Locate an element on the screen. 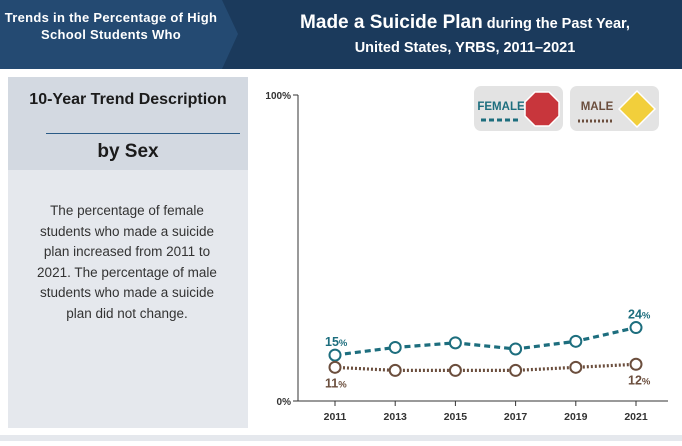 This screenshot has width=682, height=446. y-tick-label-min: 0% is located at coordinates (284, 402).